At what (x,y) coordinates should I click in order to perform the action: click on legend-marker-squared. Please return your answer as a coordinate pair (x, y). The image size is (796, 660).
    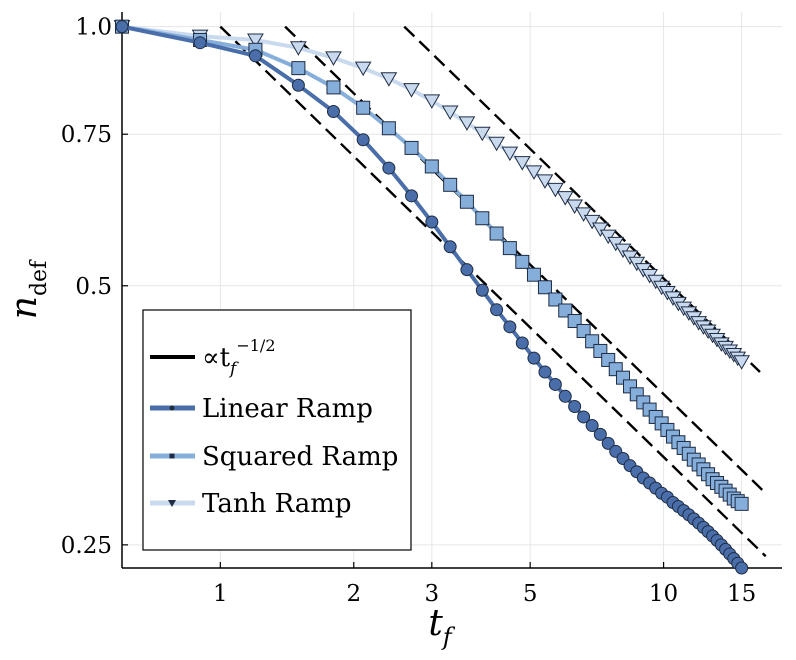
    Looking at the image, I should click on (172, 456).